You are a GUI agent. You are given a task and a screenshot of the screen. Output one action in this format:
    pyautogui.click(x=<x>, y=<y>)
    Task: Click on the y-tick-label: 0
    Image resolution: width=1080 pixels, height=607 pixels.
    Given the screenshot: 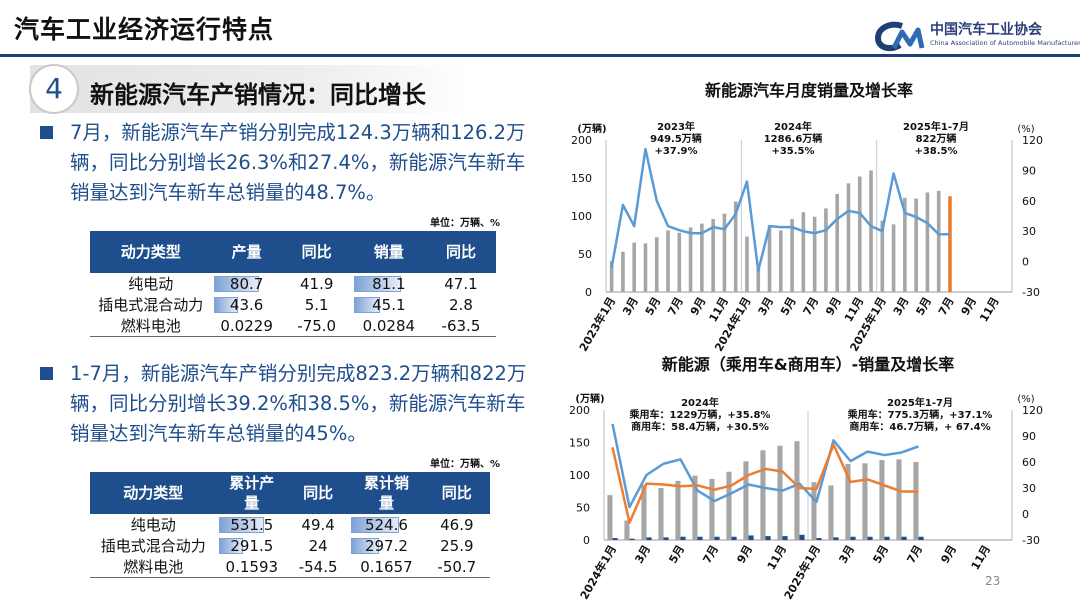 What is the action you would take?
    pyautogui.click(x=586, y=540)
    